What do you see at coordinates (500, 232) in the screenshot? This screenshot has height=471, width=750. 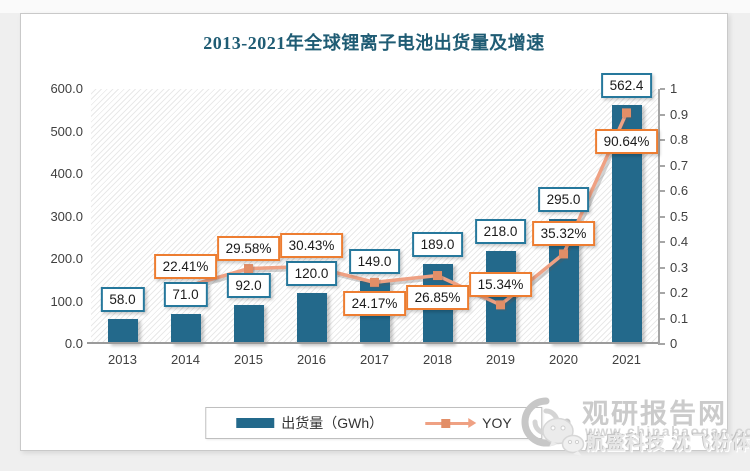 I see `bar-value-label: 218.0` at bounding box center [500, 232].